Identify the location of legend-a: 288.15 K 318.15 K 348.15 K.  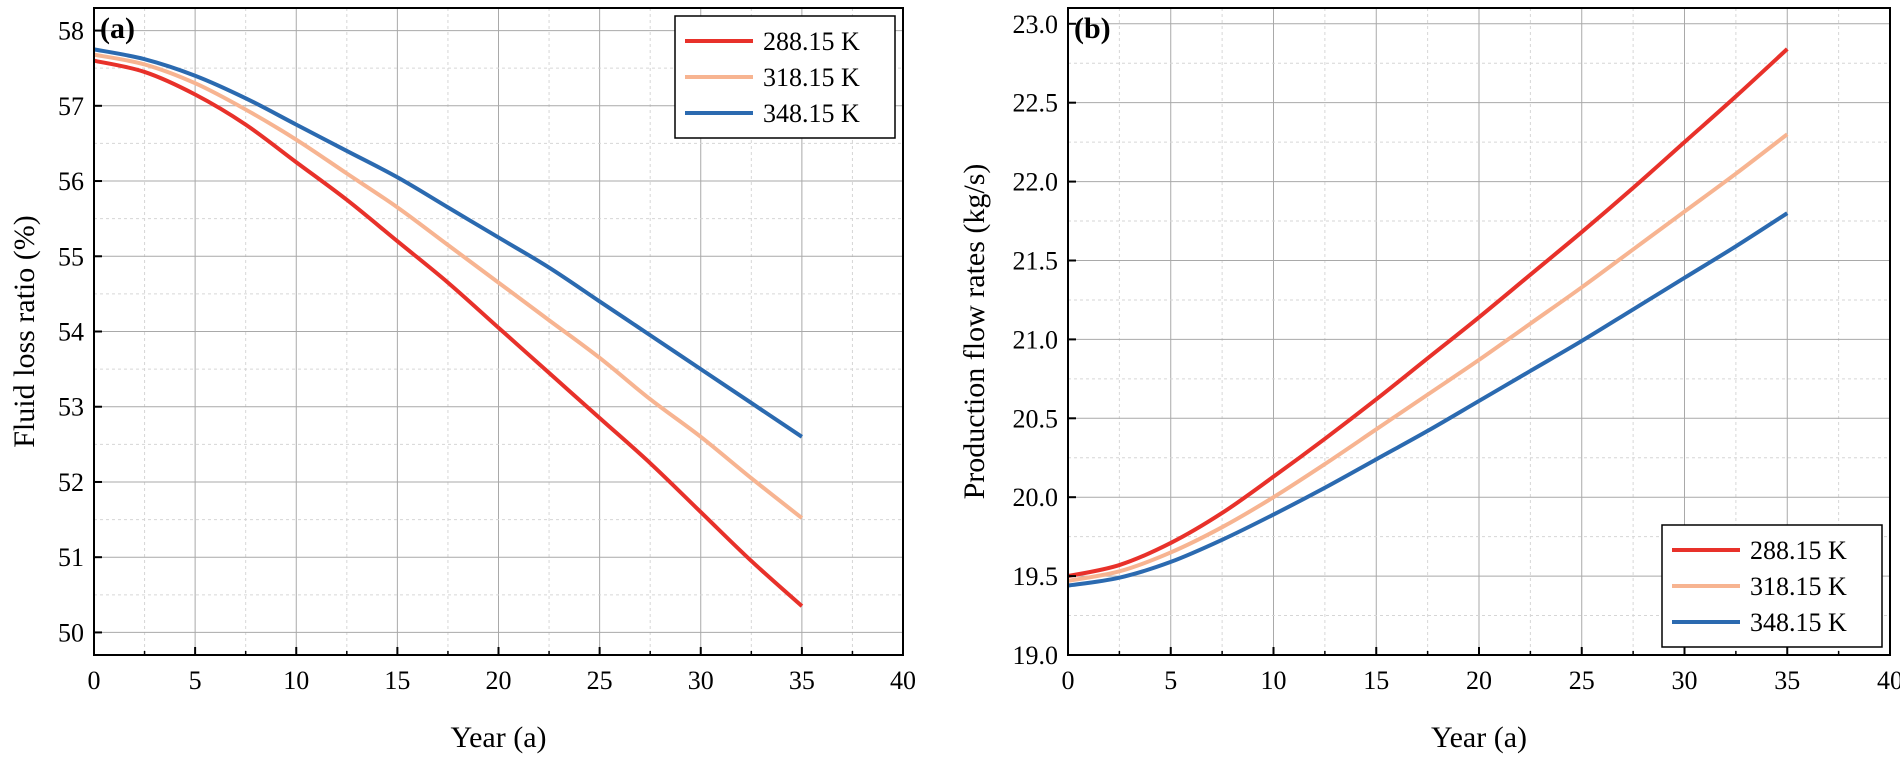
(785, 77).